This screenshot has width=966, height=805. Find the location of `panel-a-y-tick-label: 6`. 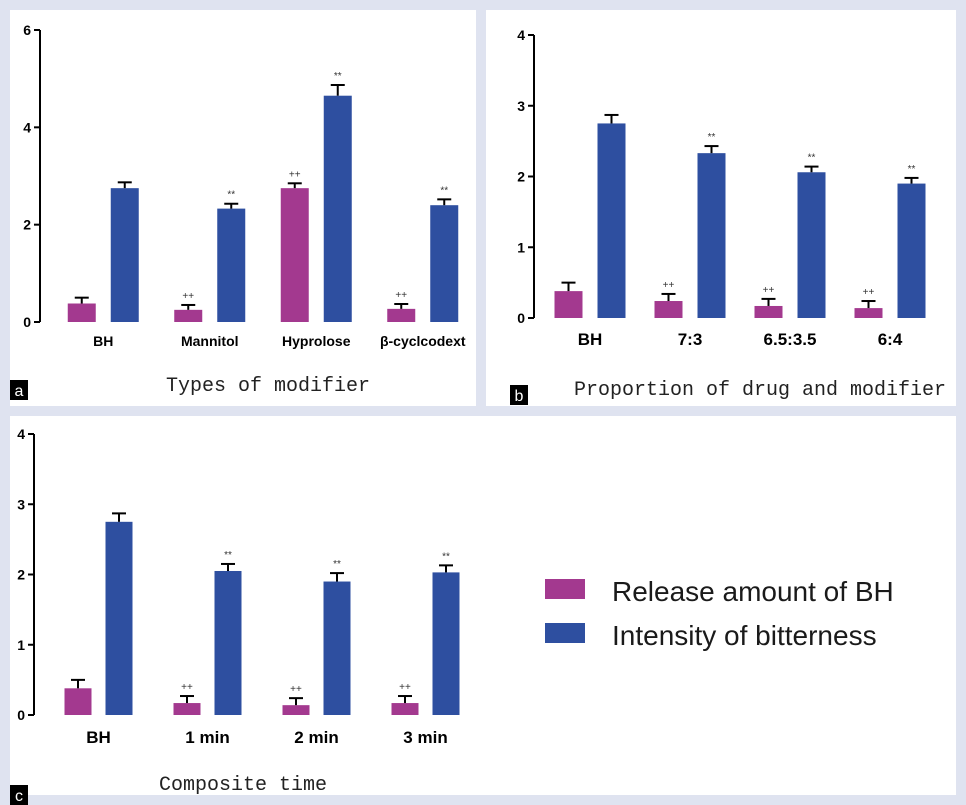

panel-a-y-tick-label: 6 is located at coordinates (27, 30).